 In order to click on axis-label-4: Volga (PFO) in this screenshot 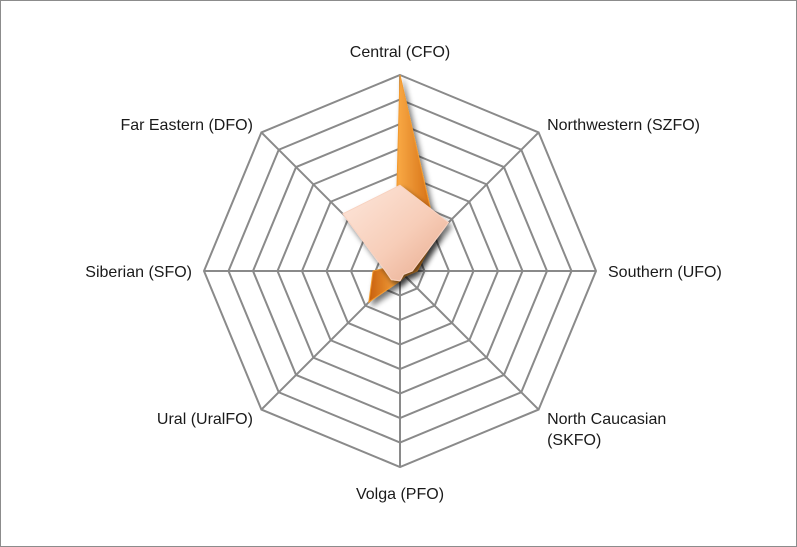, I will do `click(400, 494)`.